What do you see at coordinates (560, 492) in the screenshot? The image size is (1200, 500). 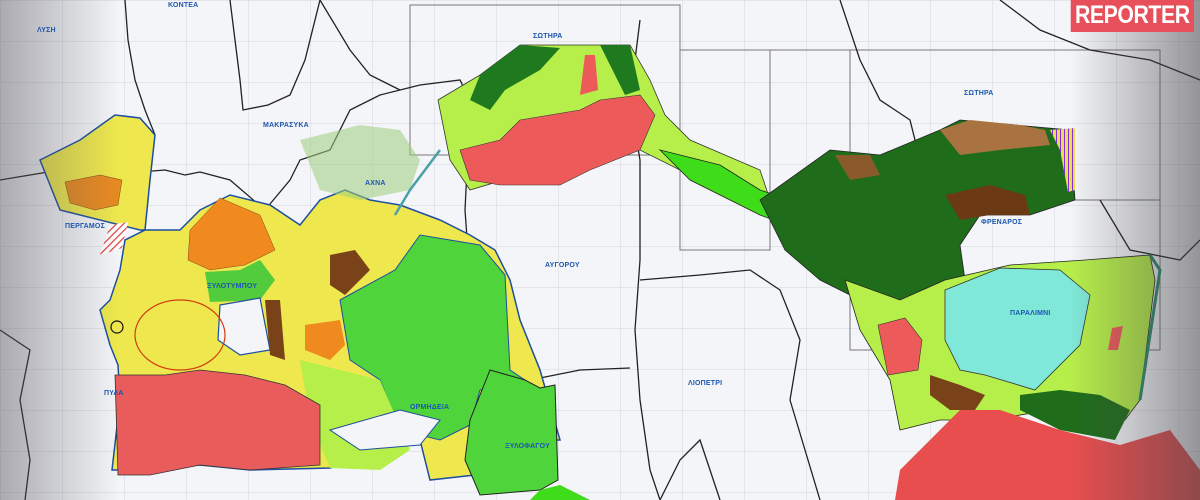 I see `zone-protected-bottom` at bounding box center [560, 492].